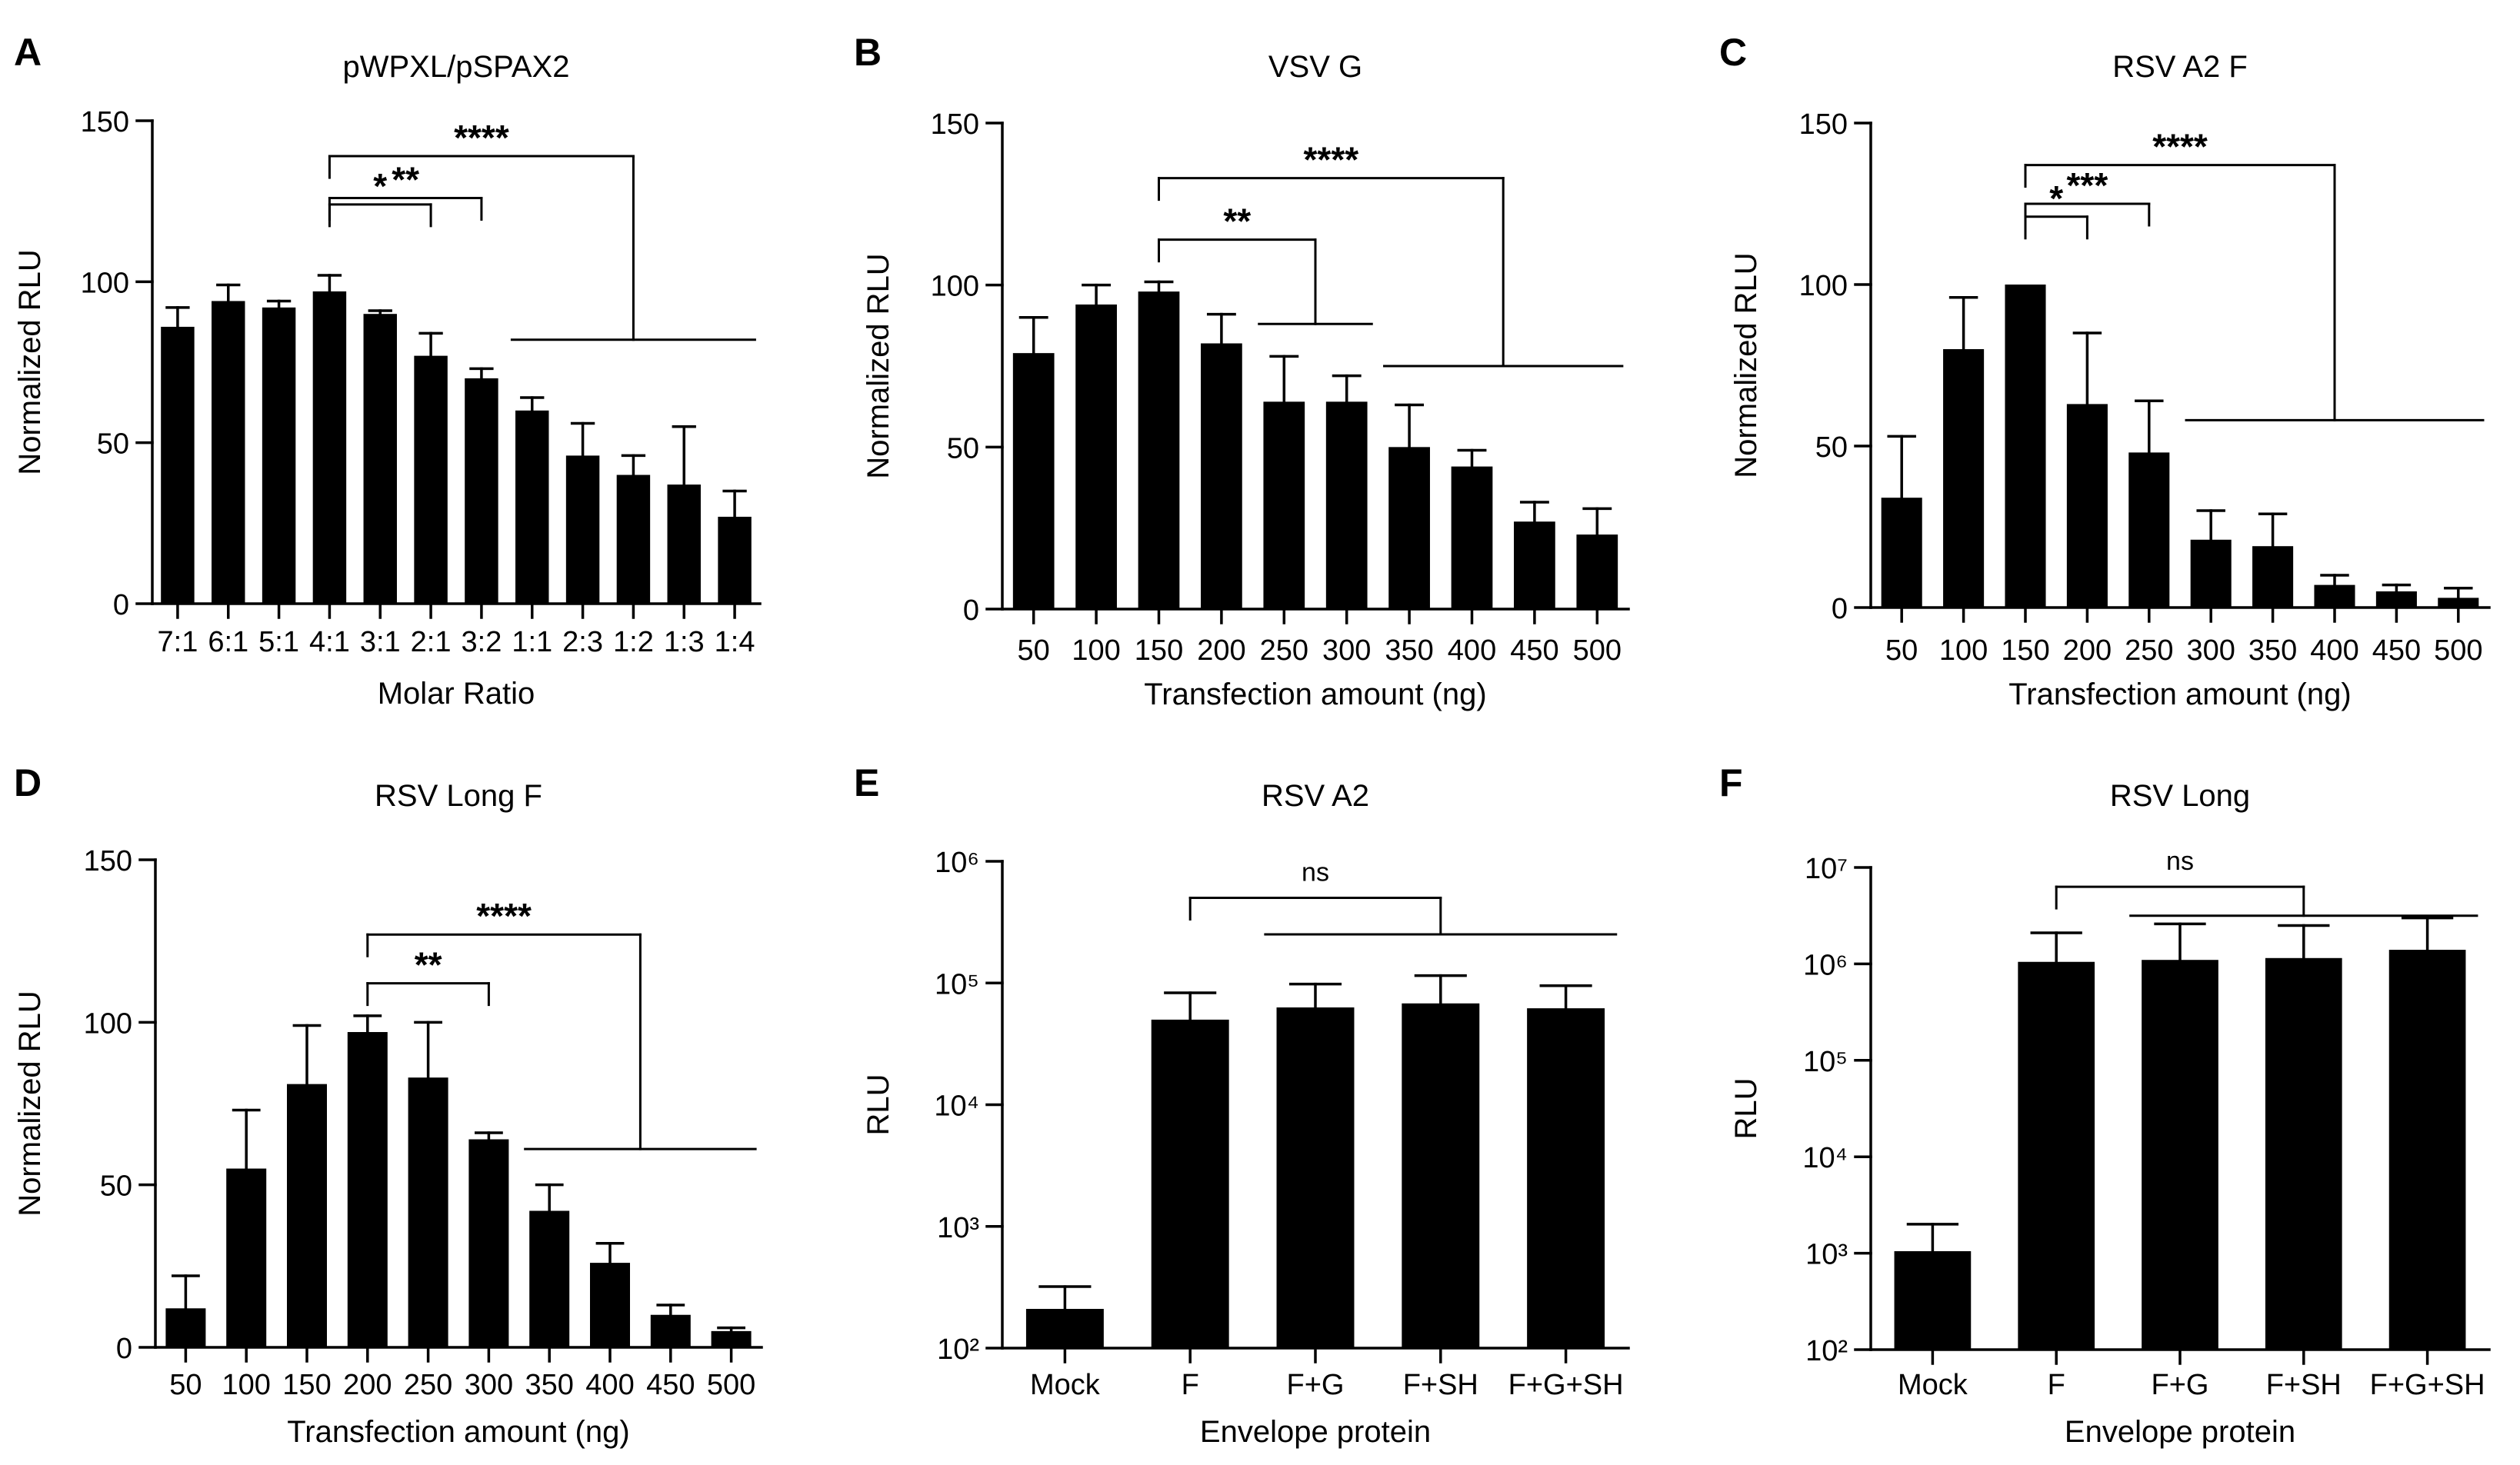  I want to click on x-tick-label: 450, so click(2397, 650).